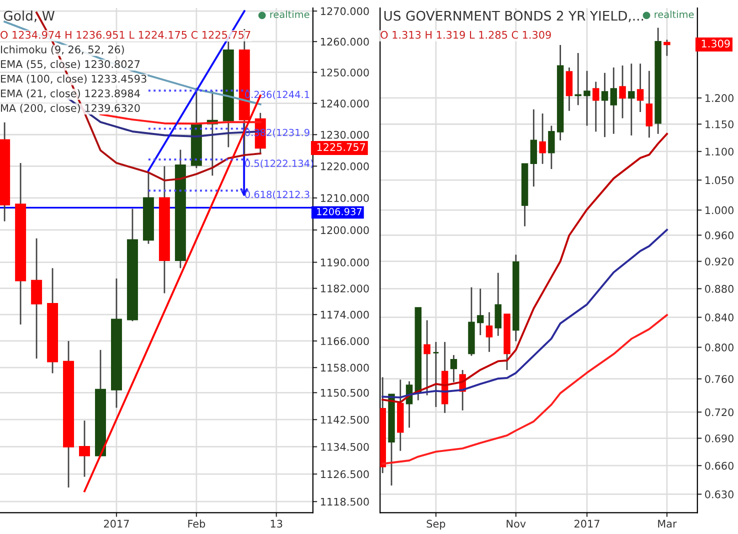  Describe the element at coordinates (719, 318) in the screenshot. I see `y-tick-label: 0.840` at that location.